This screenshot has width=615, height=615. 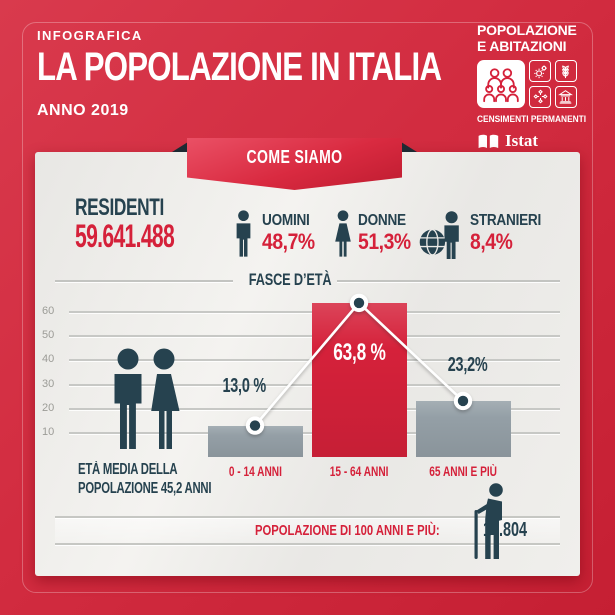 I want to click on title-rule-left, so click(x=144, y=281).